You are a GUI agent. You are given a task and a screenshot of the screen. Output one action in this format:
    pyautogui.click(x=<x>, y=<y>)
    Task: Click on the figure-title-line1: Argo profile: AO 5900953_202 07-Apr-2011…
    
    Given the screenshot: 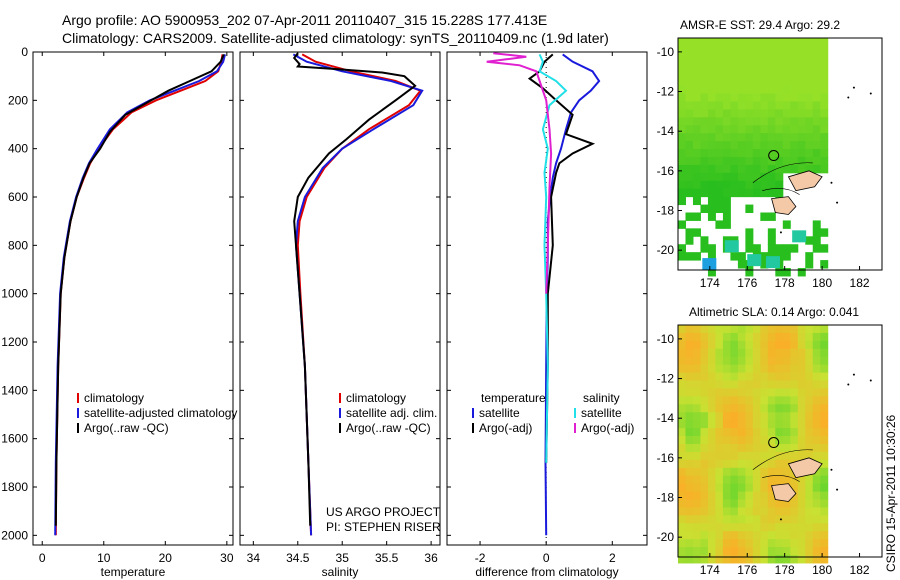 What is the action you would take?
    pyautogui.click(x=305, y=20)
    